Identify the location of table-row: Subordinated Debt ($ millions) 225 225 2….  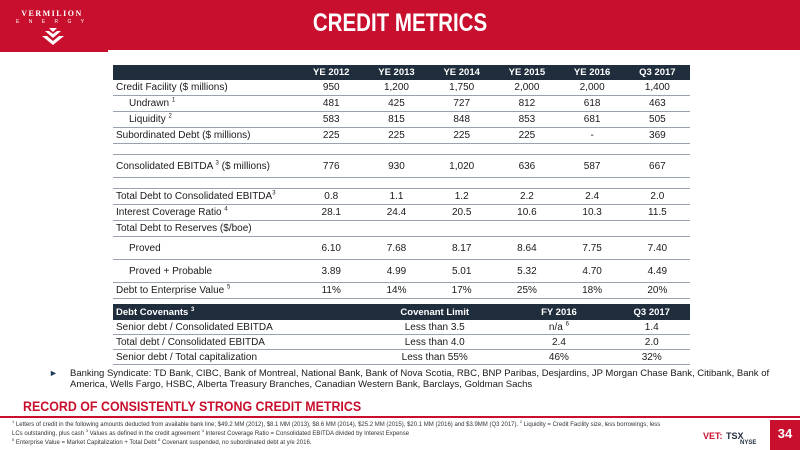
(401, 135).